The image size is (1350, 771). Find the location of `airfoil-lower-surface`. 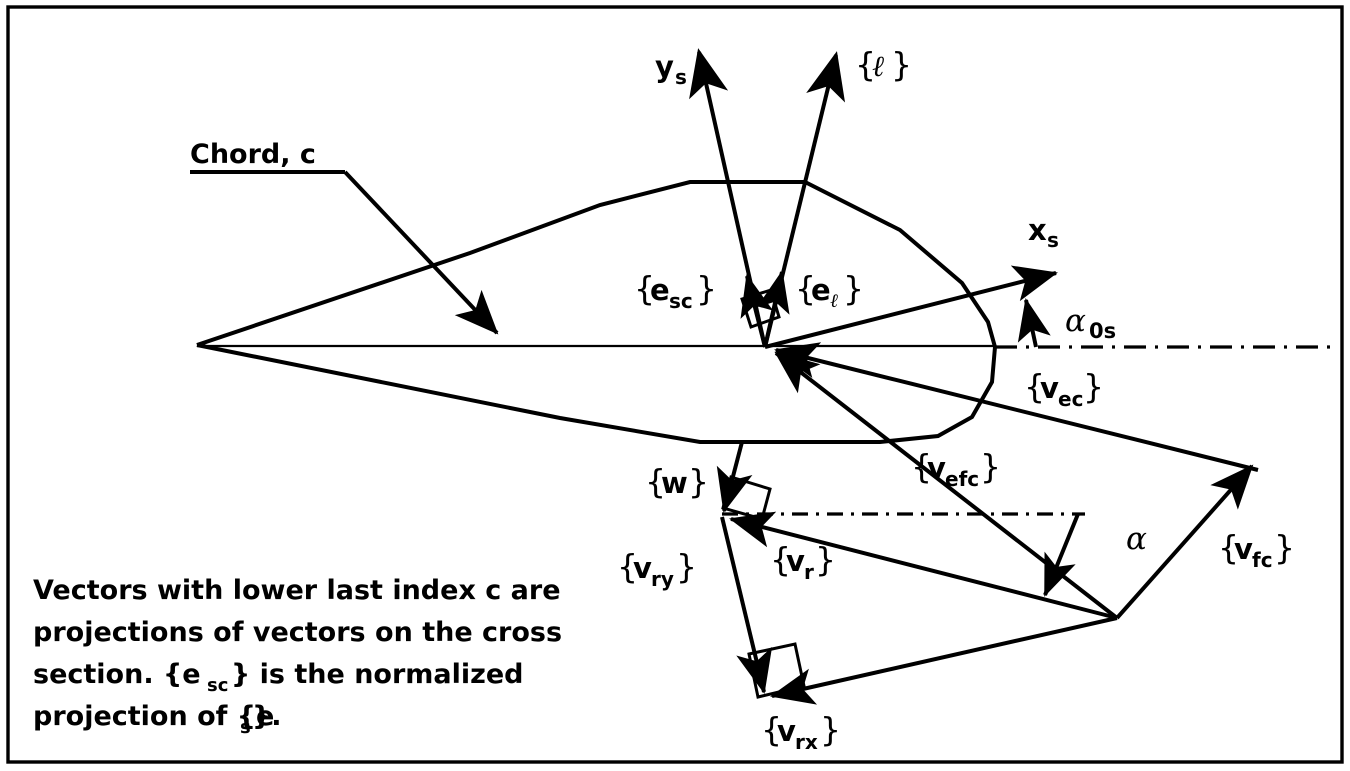

airfoil-lower-surface is located at coordinates (596, 393).